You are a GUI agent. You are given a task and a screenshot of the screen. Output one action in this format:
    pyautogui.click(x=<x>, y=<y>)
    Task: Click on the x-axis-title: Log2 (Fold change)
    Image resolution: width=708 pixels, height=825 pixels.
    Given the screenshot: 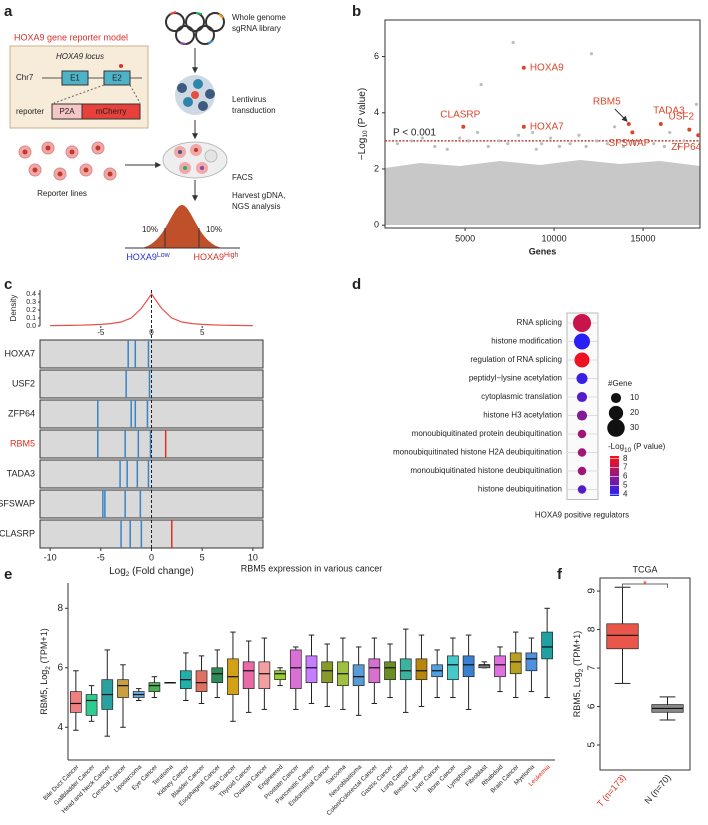 What is the action you would take?
    pyautogui.click(x=151, y=572)
    